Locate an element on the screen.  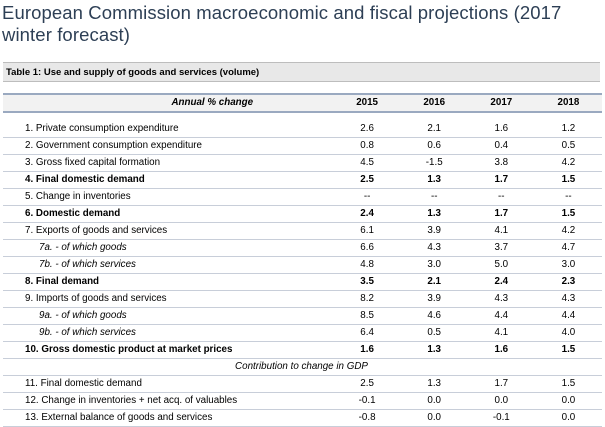
row-label: 9b. - of which services is located at coordinates (168, 333).